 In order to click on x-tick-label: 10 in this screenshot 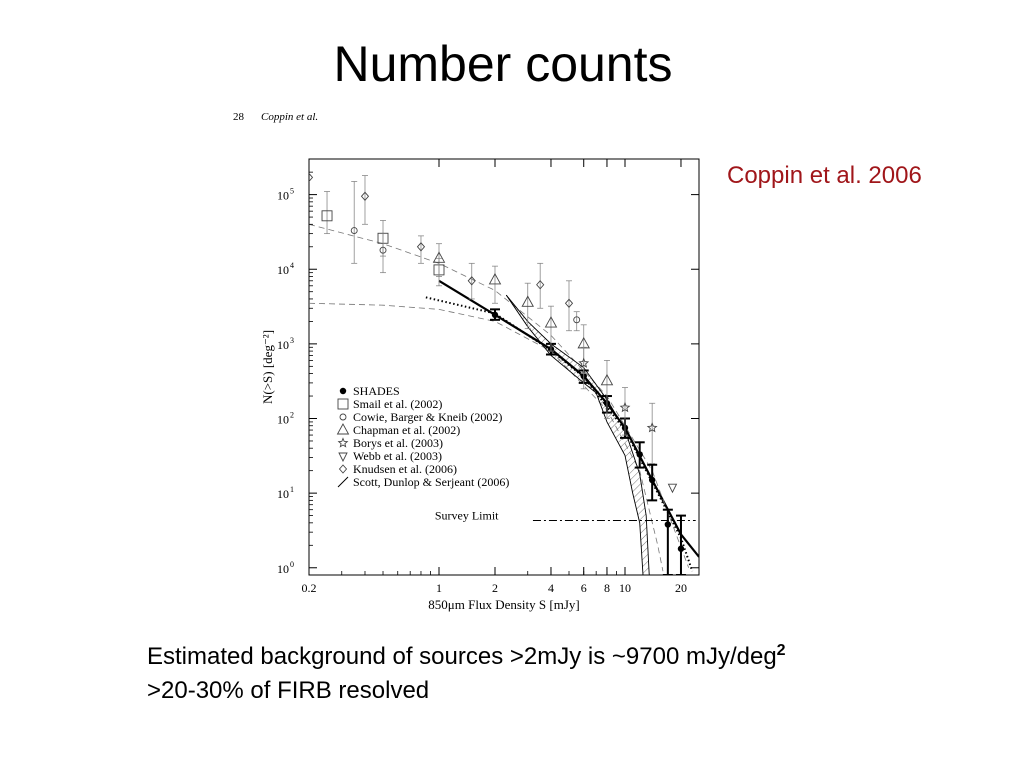, I will do `click(625, 588)`.